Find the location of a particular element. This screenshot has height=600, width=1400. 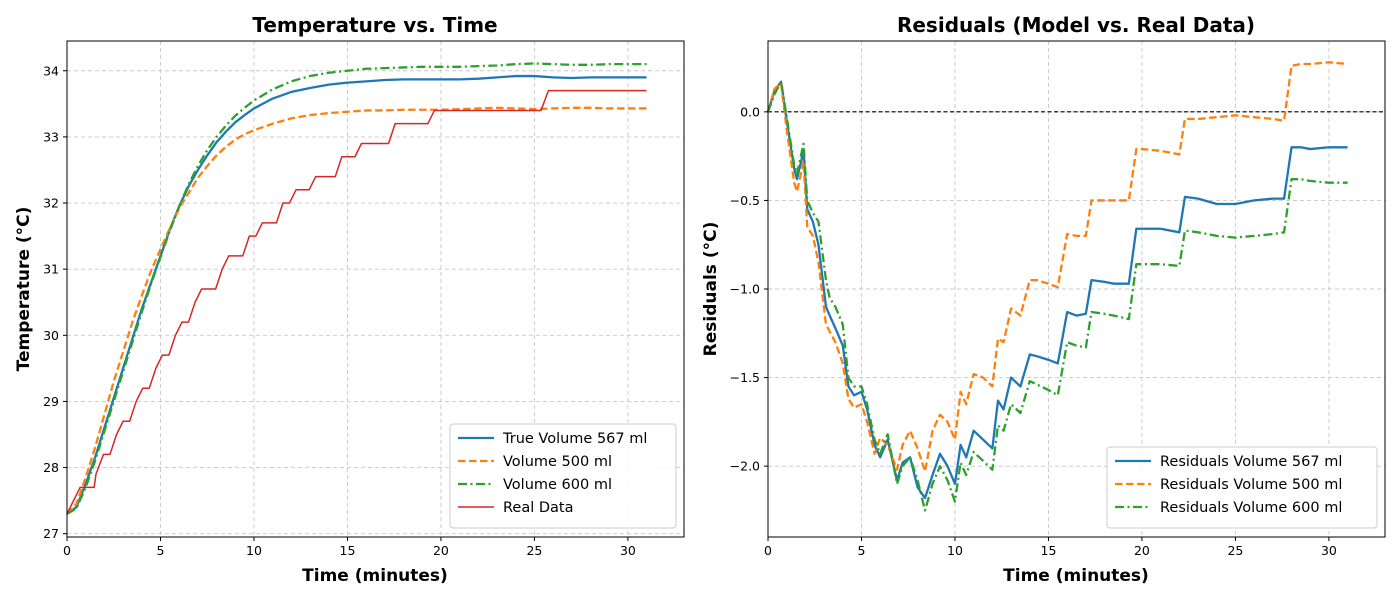

temperature-chart-y-tick-label: 29 is located at coordinates (51, 401).